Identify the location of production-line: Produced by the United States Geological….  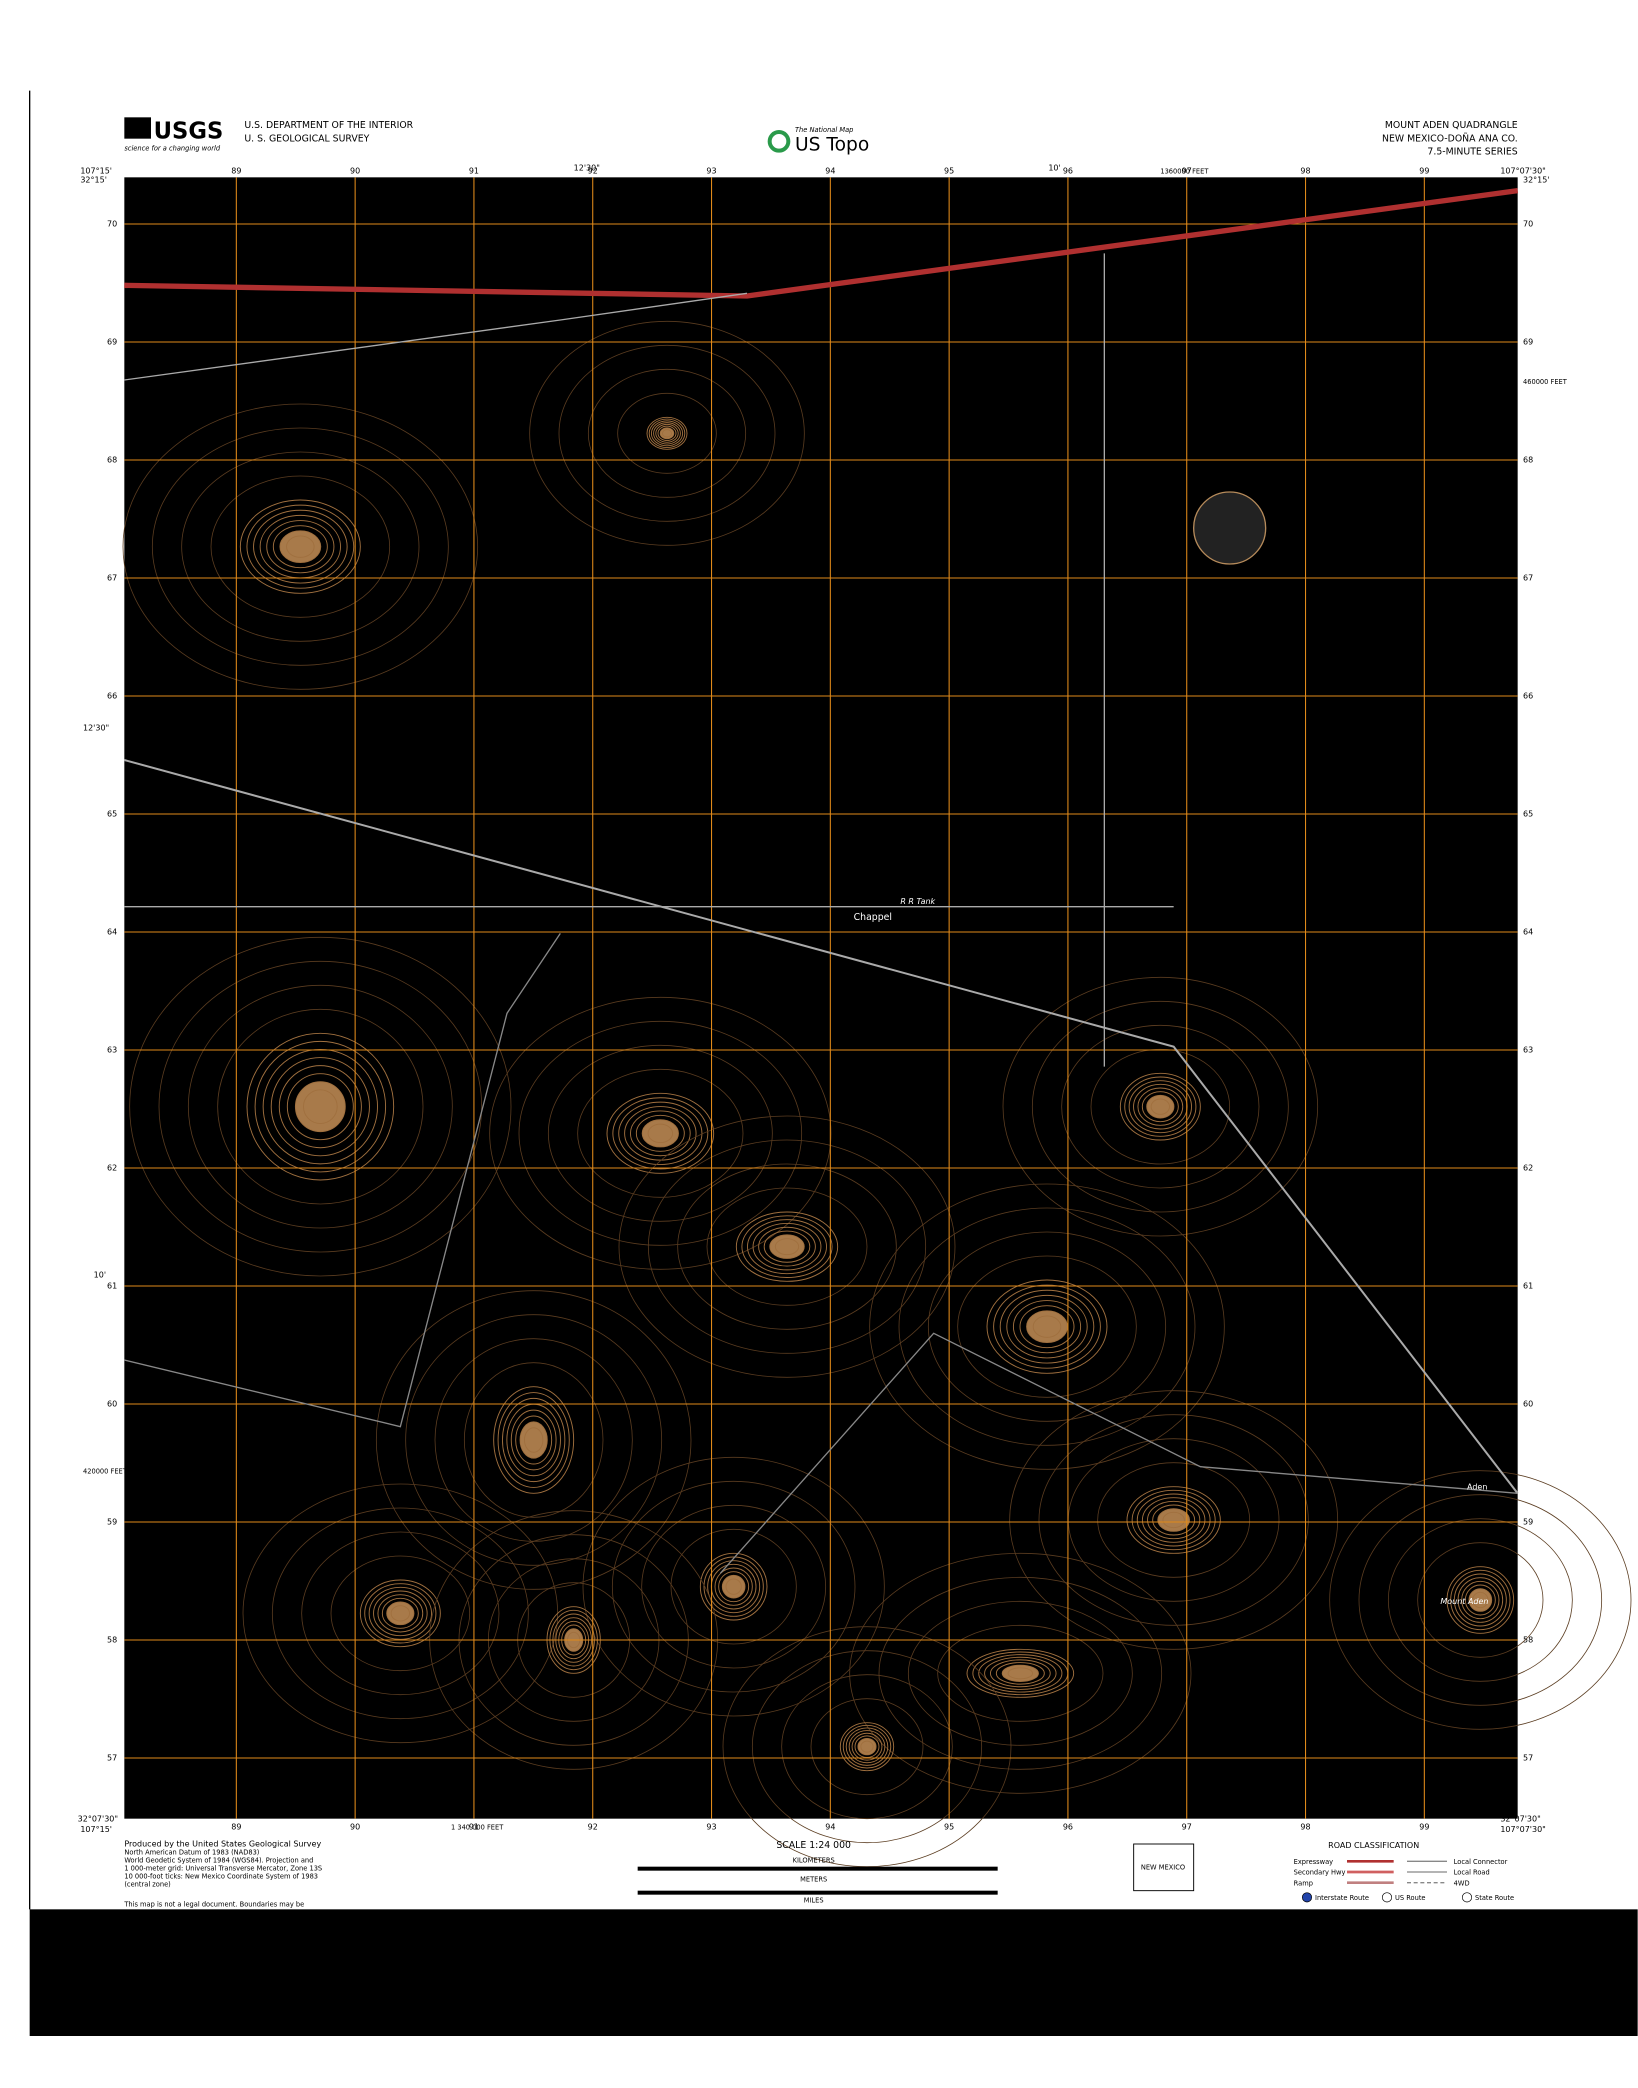
(222, 1844).